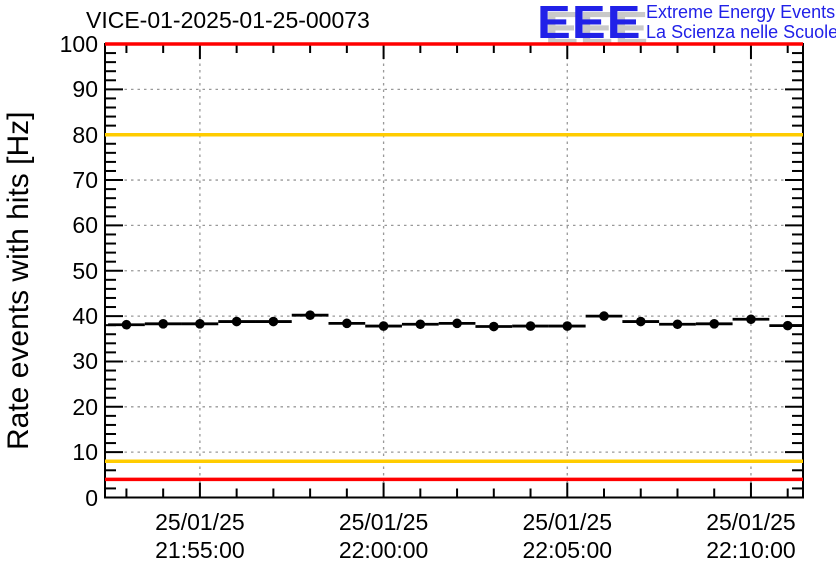  I want to click on plot-title: VICE-01-2025-01-25-00073, so click(228, 20).